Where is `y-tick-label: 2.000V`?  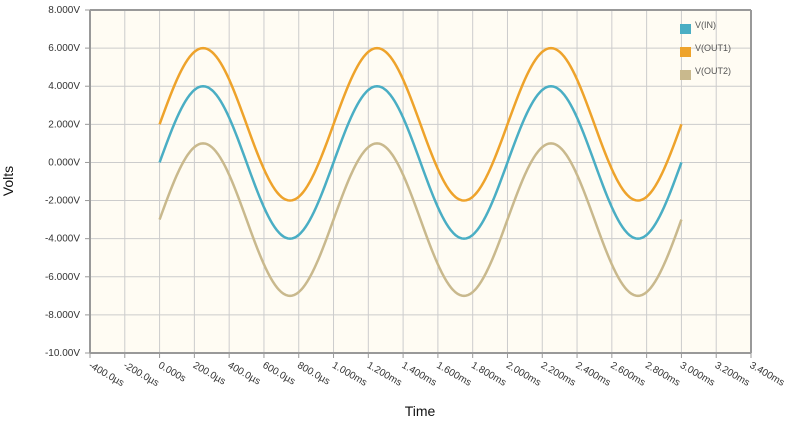
y-tick-label: 2.000V is located at coordinates (64, 124).